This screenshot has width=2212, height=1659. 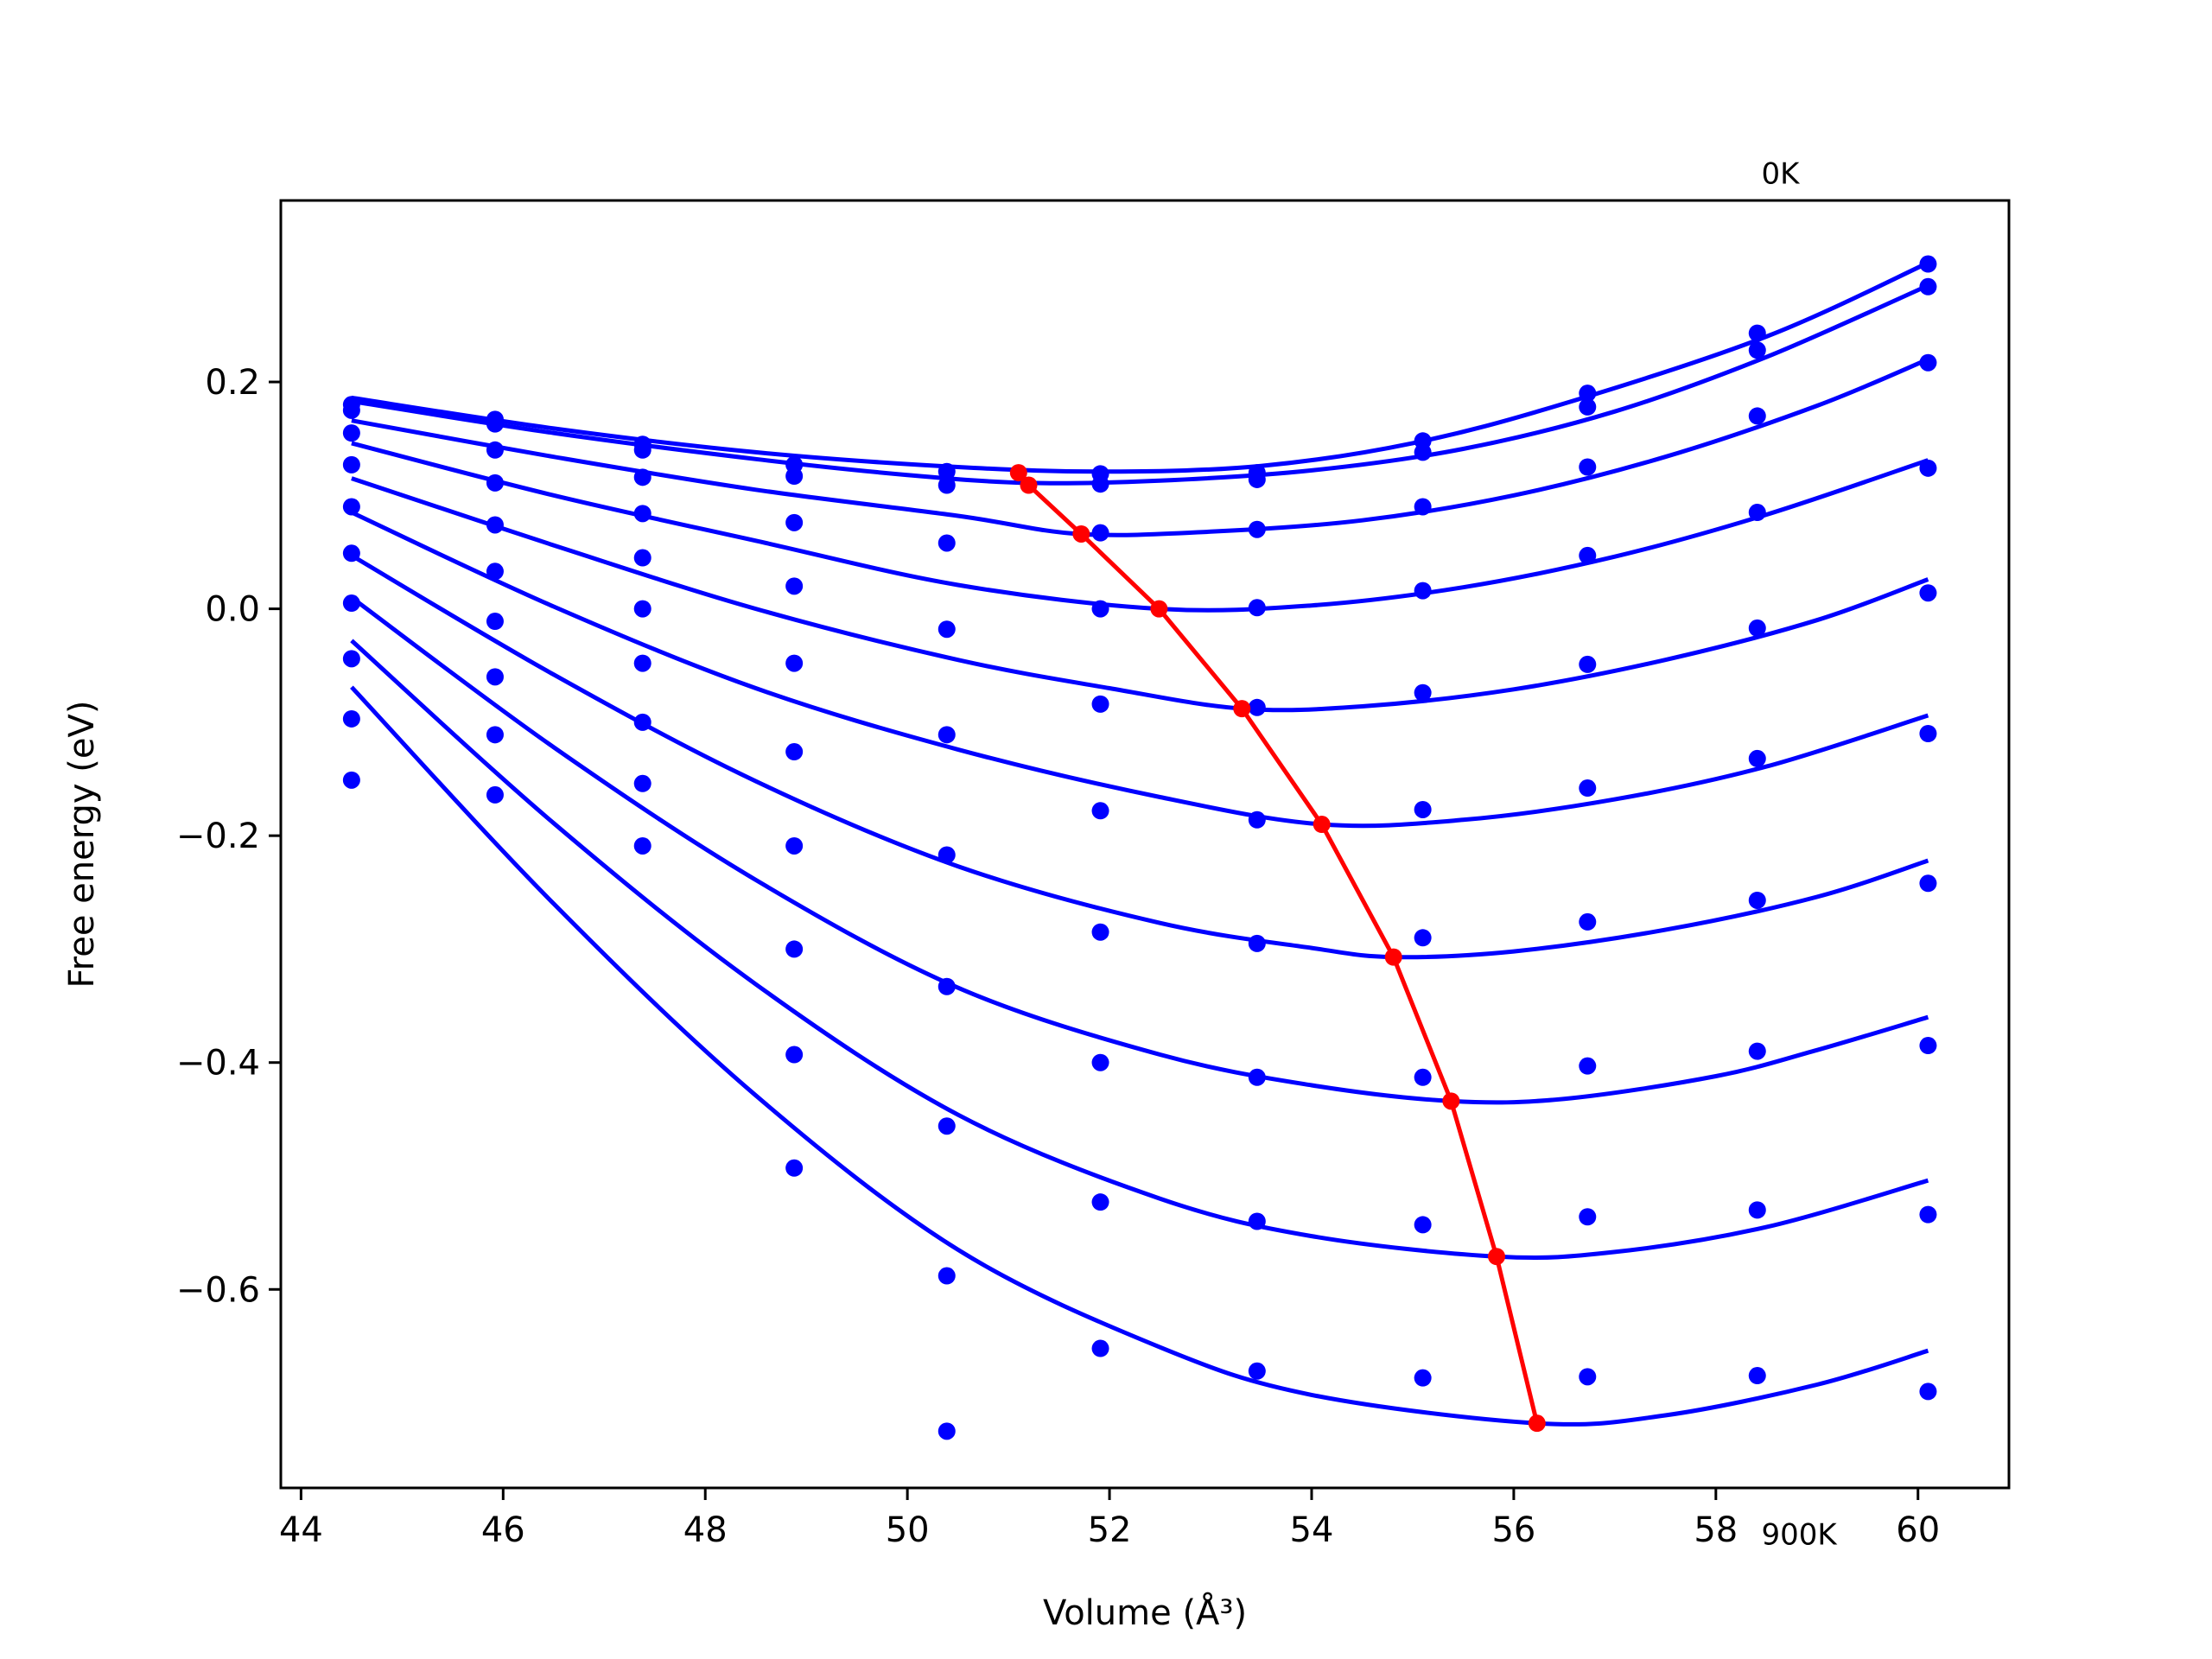 What do you see at coordinates (218, 1290) in the screenshot?
I see `y-tick-label-0: −0.6` at bounding box center [218, 1290].